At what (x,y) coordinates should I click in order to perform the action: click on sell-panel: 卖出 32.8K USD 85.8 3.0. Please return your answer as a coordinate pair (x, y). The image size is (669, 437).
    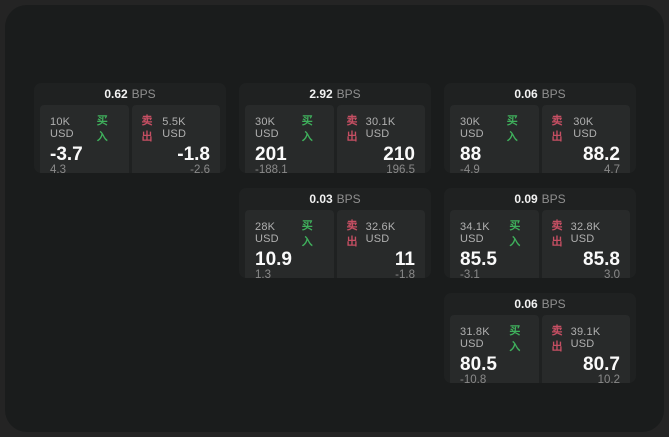
    Looking at the image, I should click on (585, 244).